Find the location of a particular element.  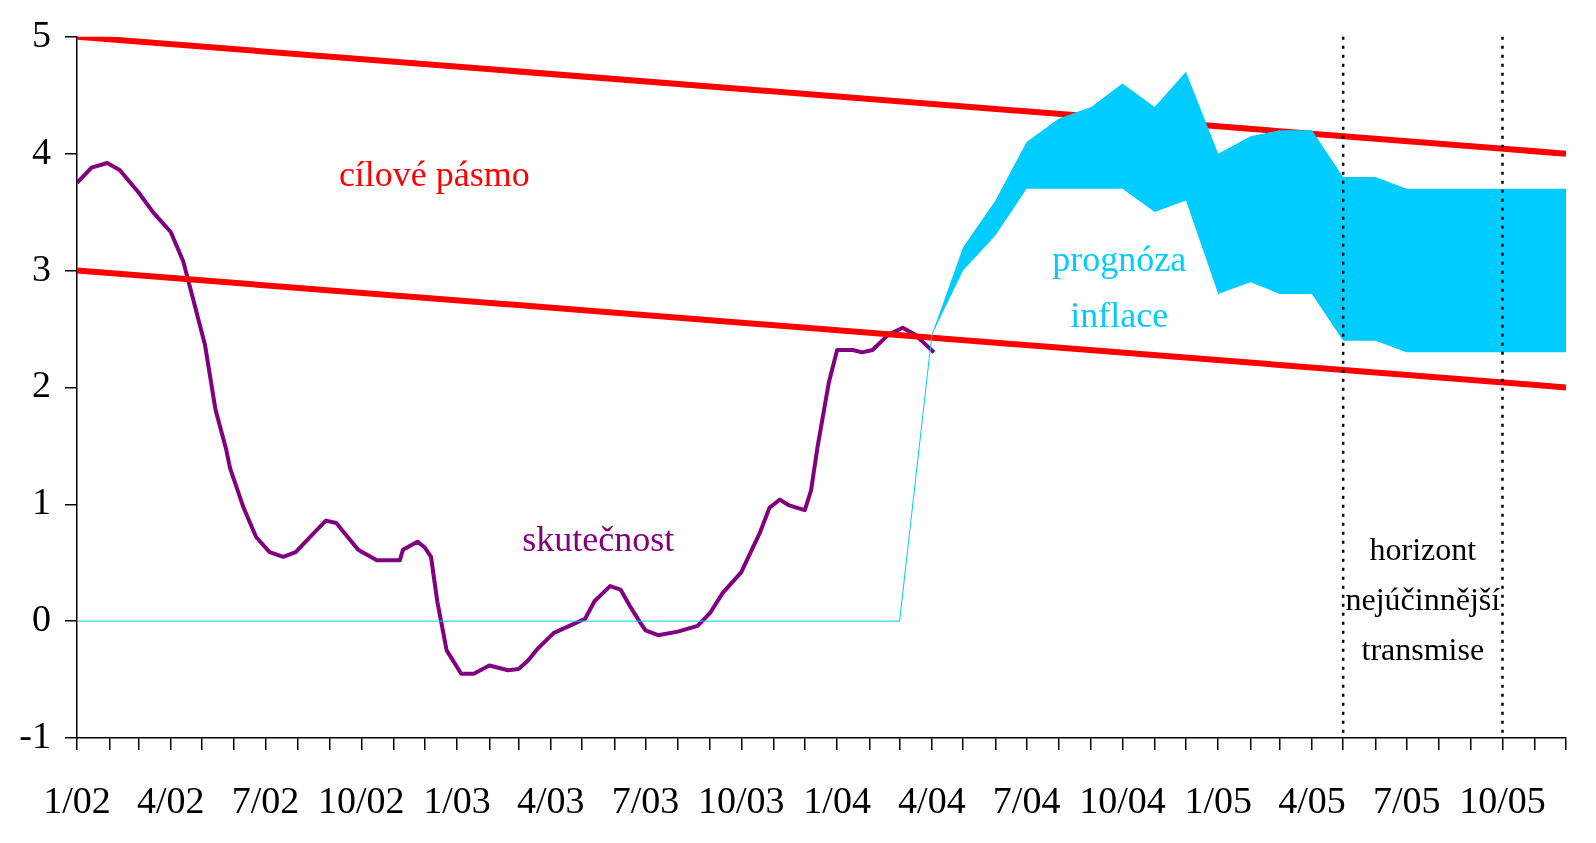

y-tick-label: 1 is located at coordinates (41, 501).